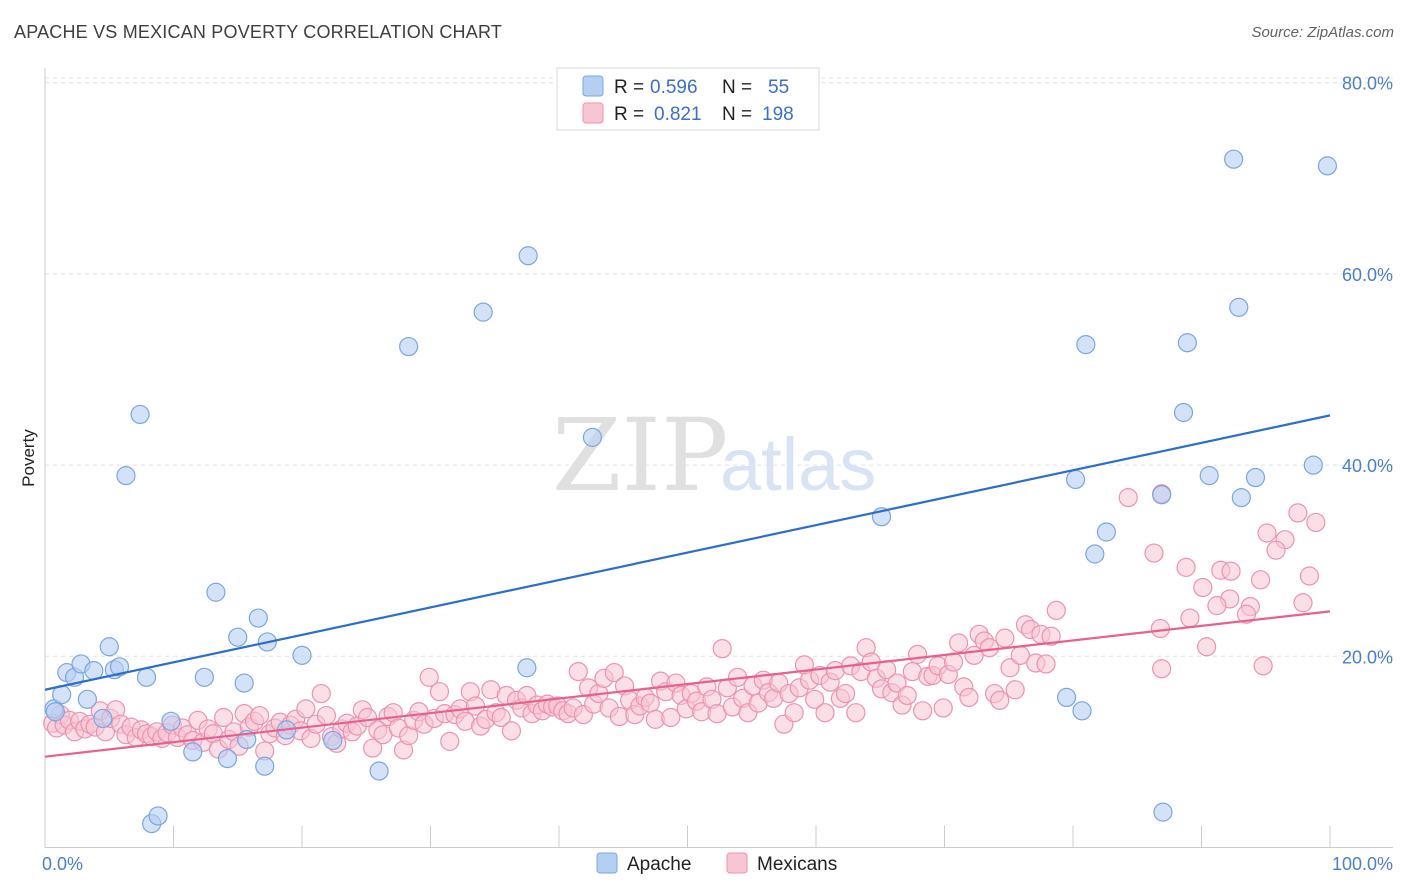  Describe the element at coordinates (737, 87) in the screenshot. I see `legend-n-label-apache: N =` at that location.